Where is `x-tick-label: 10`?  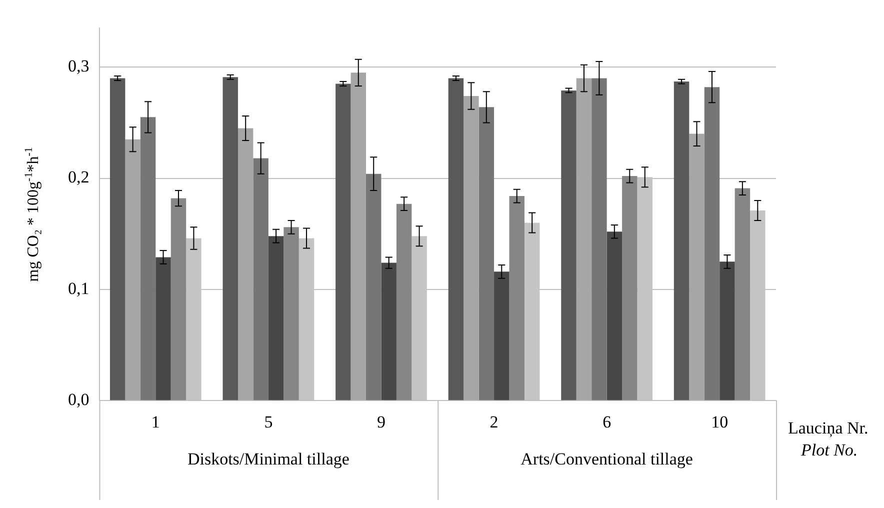 x-tick-label: 10 is located at coordinates (719, 422).